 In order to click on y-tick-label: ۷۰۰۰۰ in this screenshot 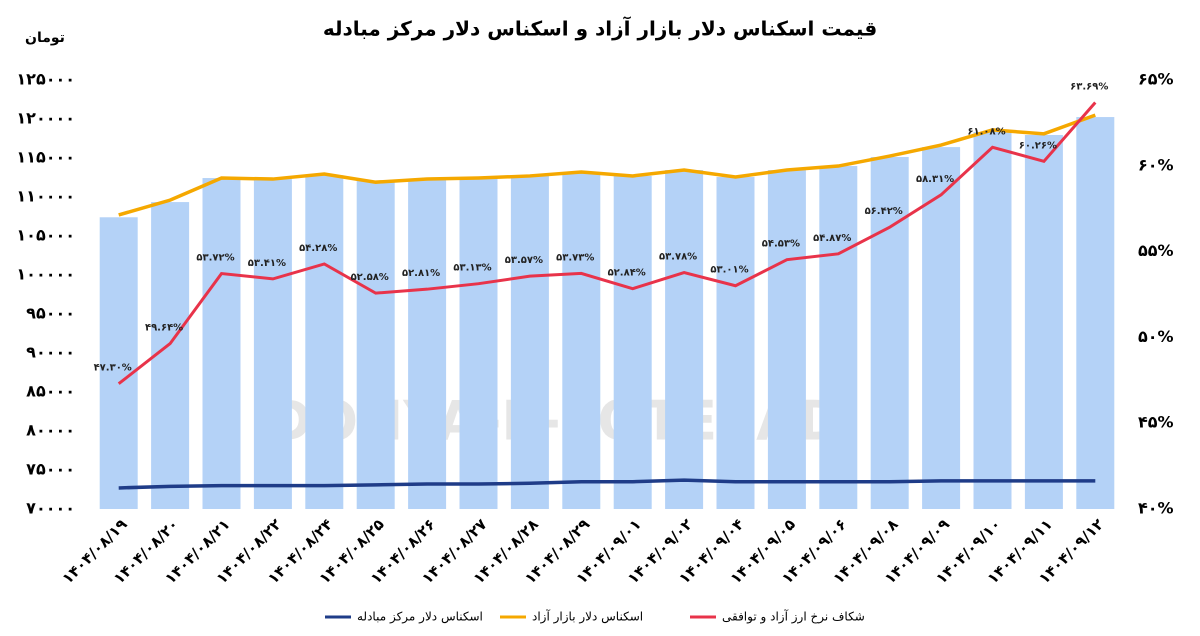, I will do `click(50, 508)`.